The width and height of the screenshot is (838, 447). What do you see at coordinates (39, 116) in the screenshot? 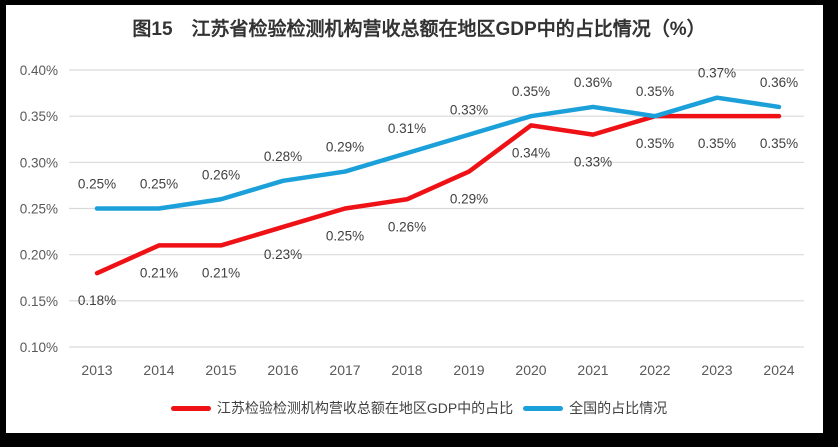
I see `y-axis-tick-label: 0.35%` at bounding box center [39, 116].